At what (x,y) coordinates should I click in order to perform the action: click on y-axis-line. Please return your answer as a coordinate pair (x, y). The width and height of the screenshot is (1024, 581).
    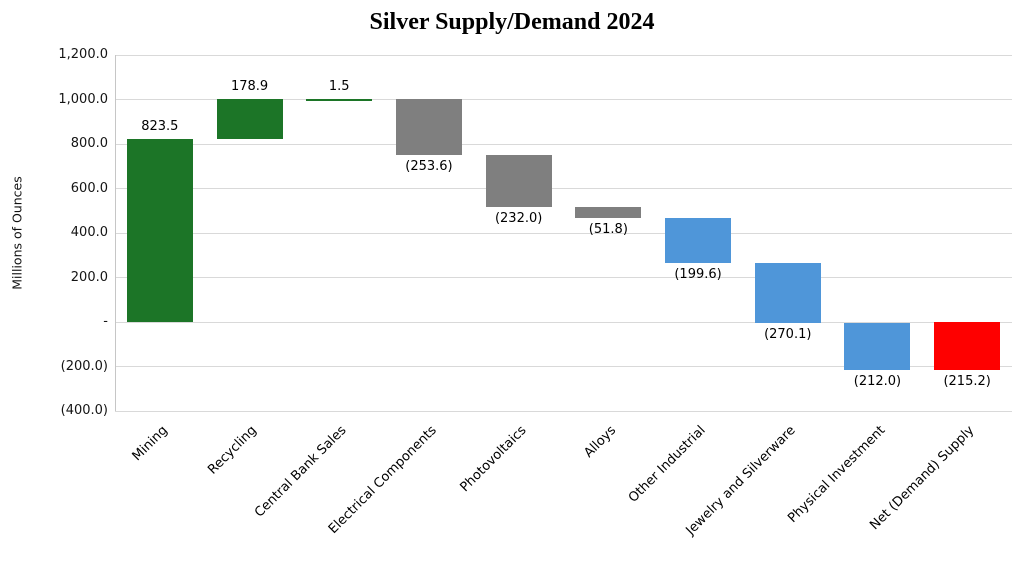
    Looking at the image, I should click on (115, 233).